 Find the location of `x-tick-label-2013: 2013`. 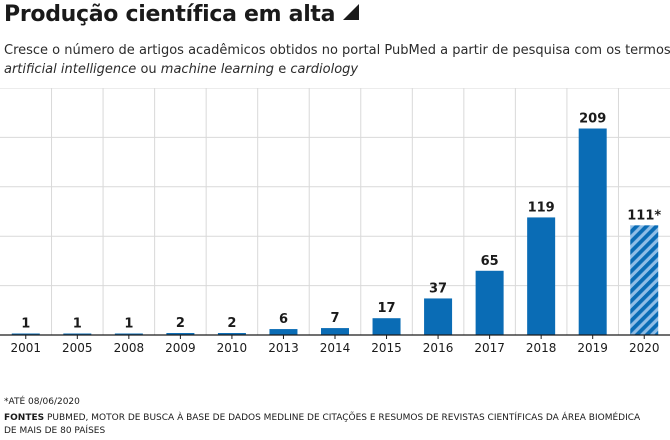

x-tick-label-2013: 2013 is located at coordinates (283, 348).